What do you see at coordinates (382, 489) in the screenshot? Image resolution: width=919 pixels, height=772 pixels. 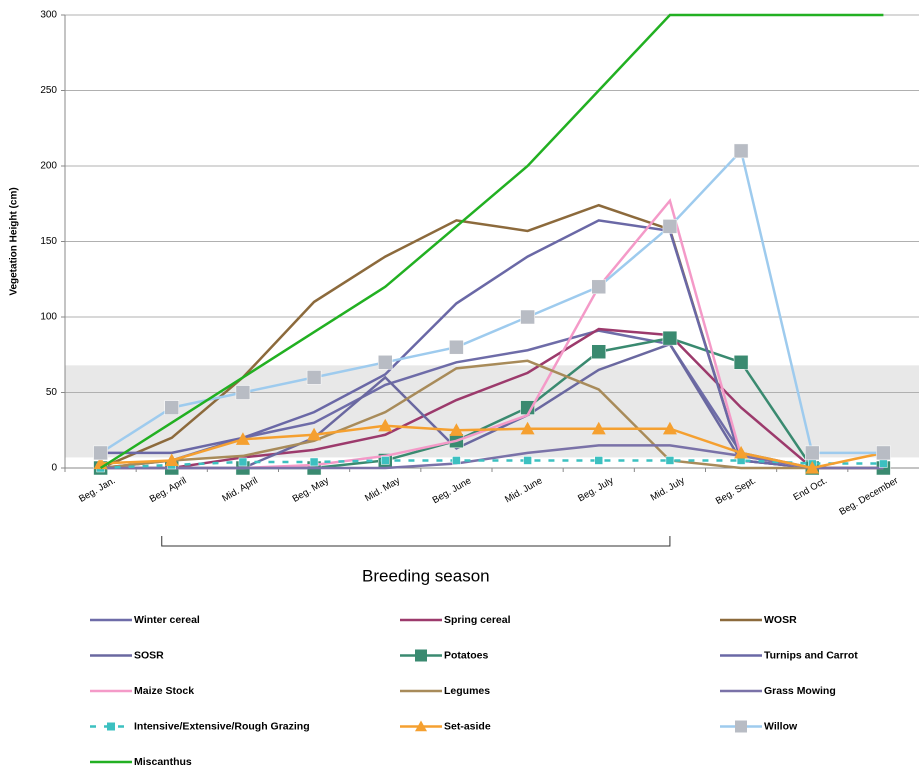 I see `x-tick-label: Mid. May` at bounding box center [382, 489].